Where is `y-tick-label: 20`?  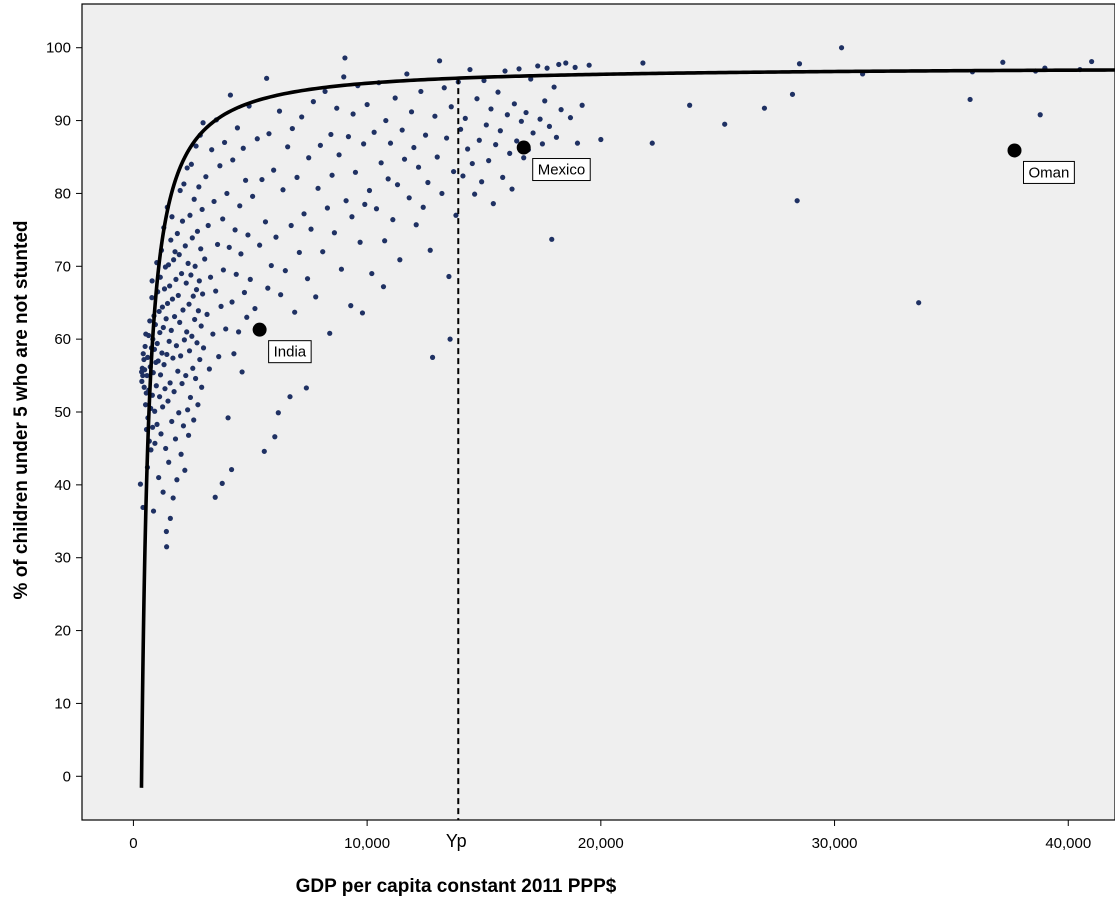
y-tick-label: 20 is located at coordinates (62, 631).